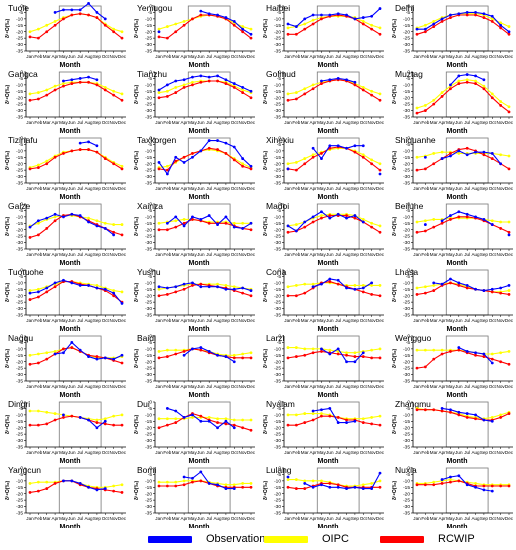 The image size is (516, 550). What do you see at coordinates (19, 404) in the screenshot?
I see `station-title: Dingri` at bounding box center [19, 404].